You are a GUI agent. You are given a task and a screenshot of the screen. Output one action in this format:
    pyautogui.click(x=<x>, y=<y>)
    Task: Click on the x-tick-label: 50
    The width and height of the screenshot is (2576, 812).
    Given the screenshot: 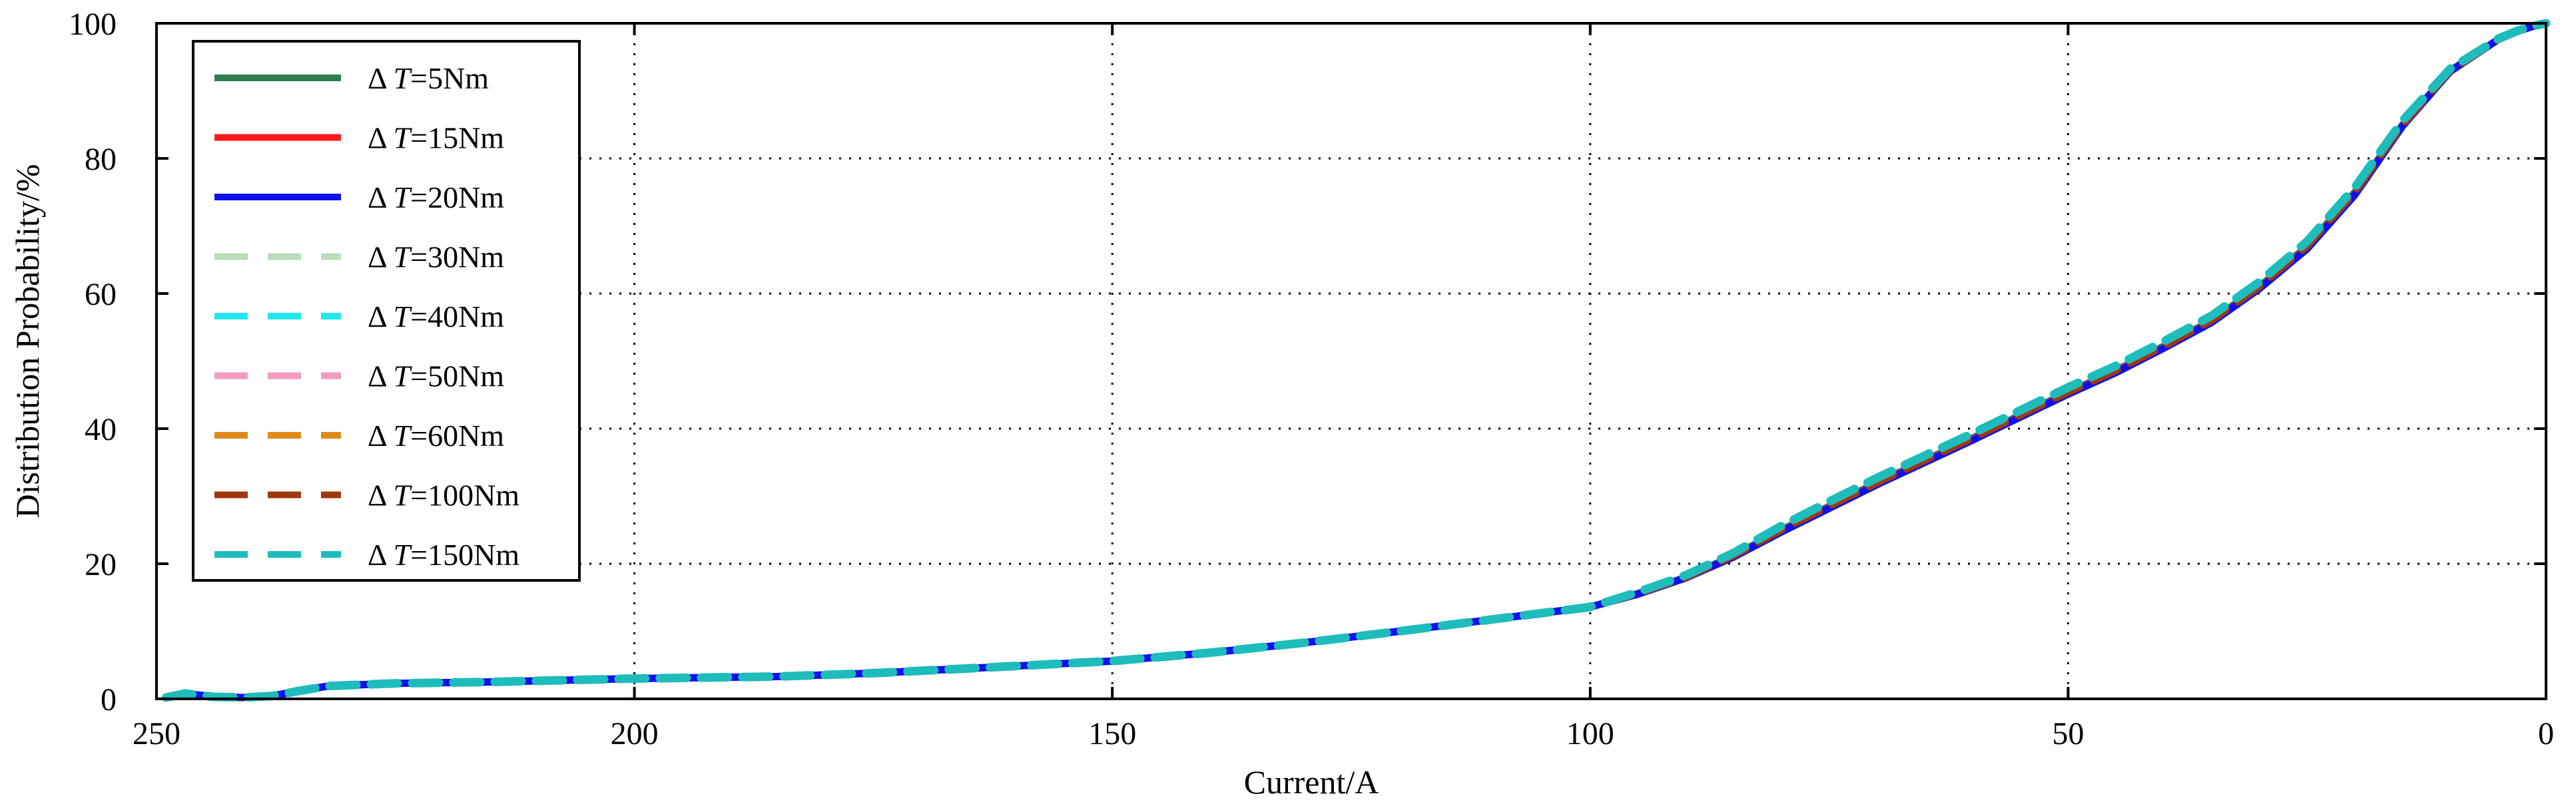 What is the action you would take?
    pyautogui.click(x=2068, y=734)
    